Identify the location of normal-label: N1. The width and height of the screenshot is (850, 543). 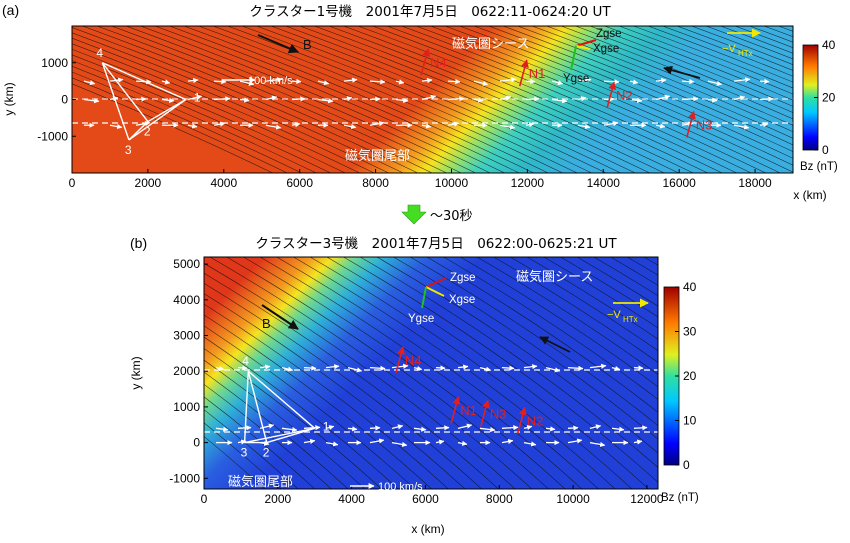
(537, 73).